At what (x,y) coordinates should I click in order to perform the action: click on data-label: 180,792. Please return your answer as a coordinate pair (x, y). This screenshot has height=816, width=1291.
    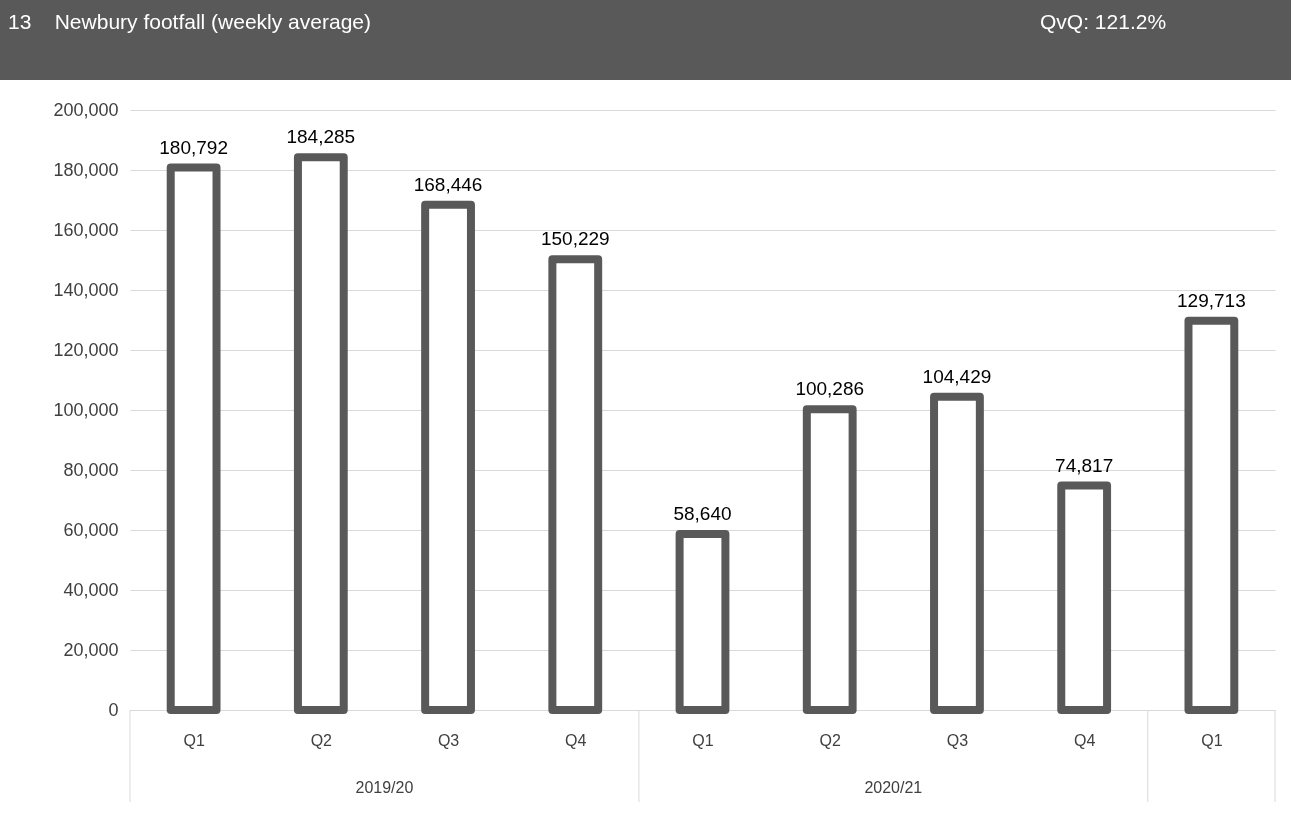
    Looking at the image, I should click on (193, 147).